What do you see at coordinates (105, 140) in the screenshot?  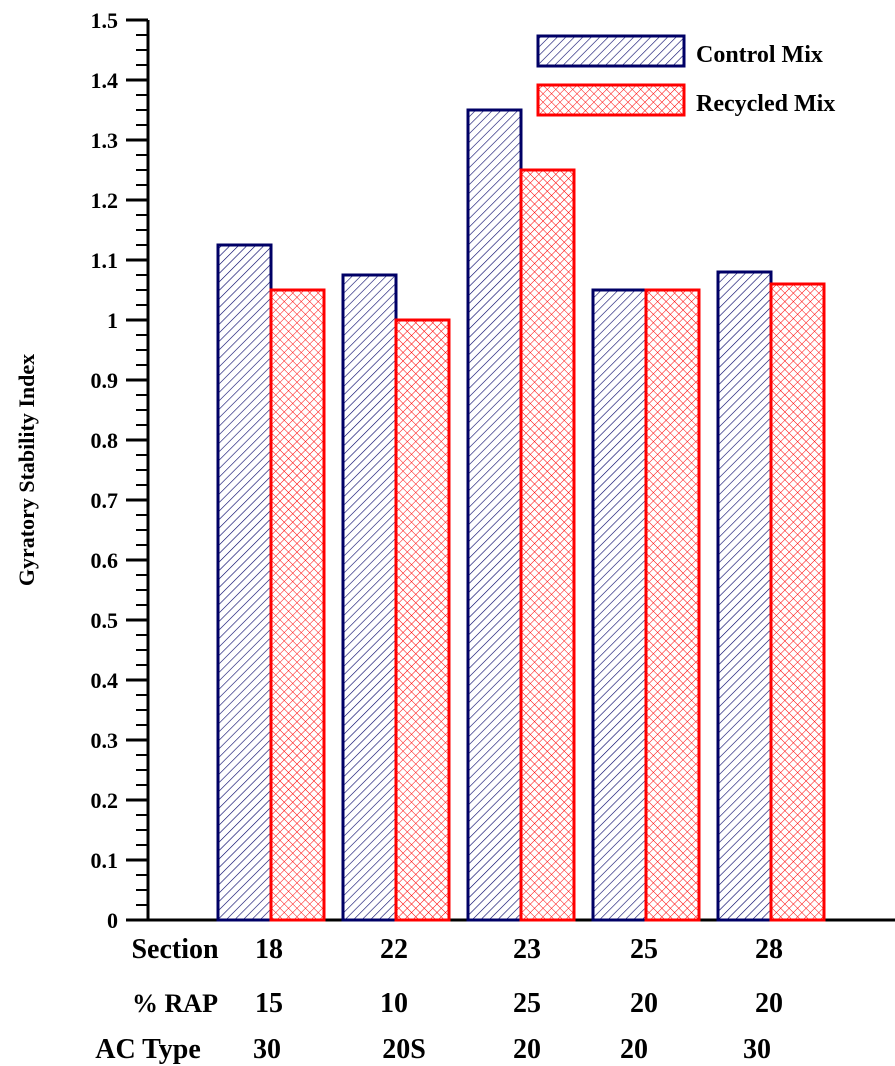 I see `y-tick-label: 1.3` at bounding box center [105, 140].